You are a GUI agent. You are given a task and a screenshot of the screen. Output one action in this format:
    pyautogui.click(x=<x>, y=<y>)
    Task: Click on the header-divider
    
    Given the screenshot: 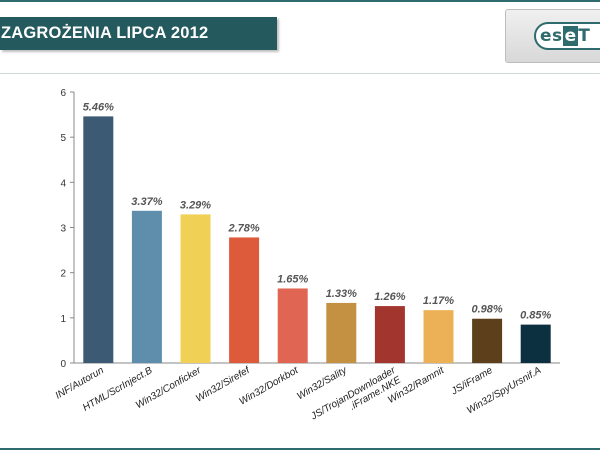 What is the action you would take?
    pyautogui.click(x=300, y=73)
    